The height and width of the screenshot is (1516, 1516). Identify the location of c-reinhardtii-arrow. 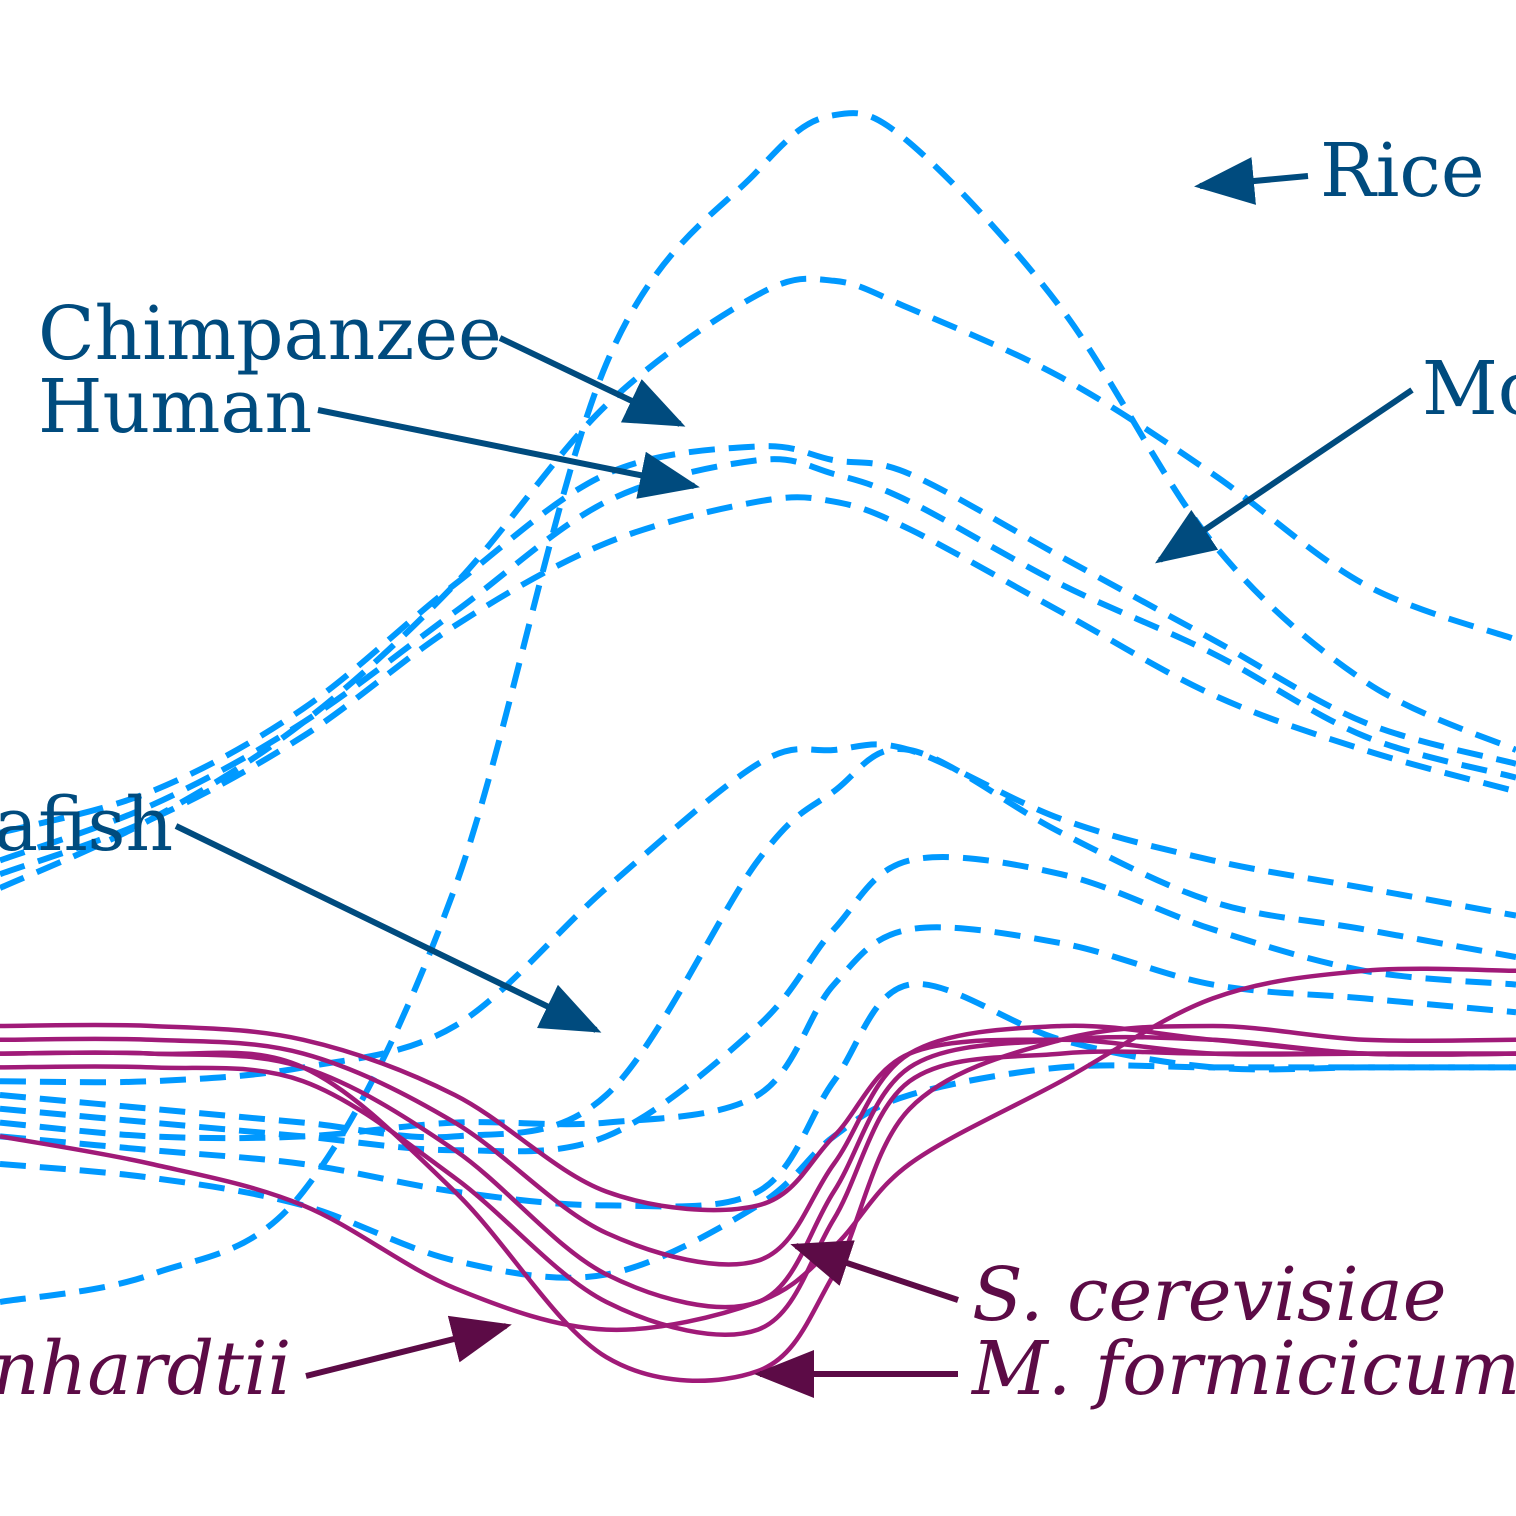
(408, 1347).